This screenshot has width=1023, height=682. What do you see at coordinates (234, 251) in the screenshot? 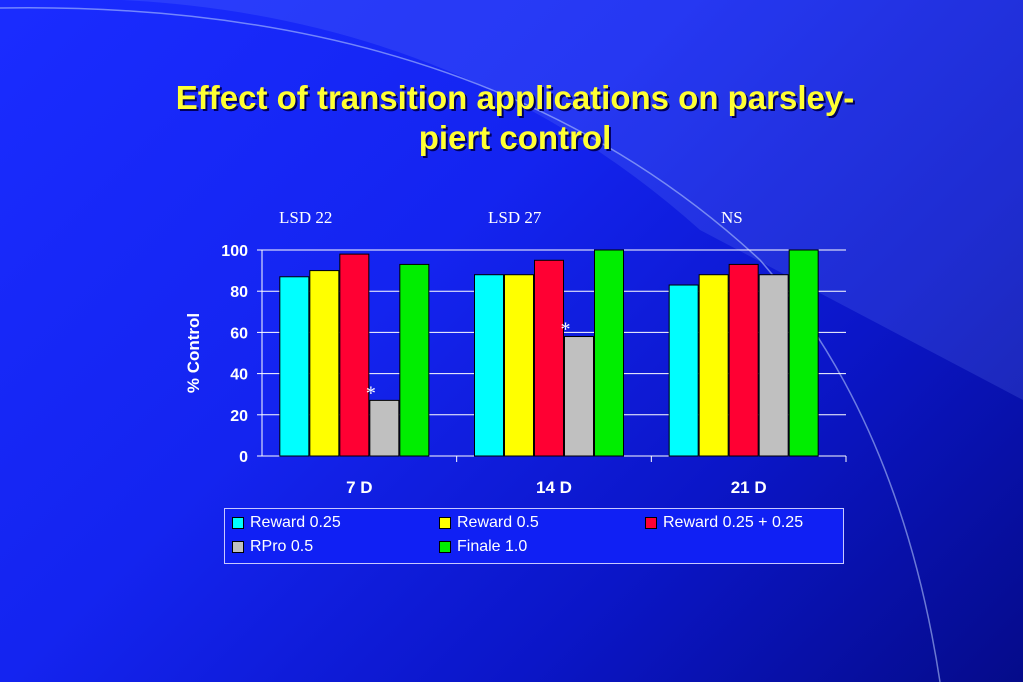
I see `y-tick-label: 100` at bounding box center [234, 251].